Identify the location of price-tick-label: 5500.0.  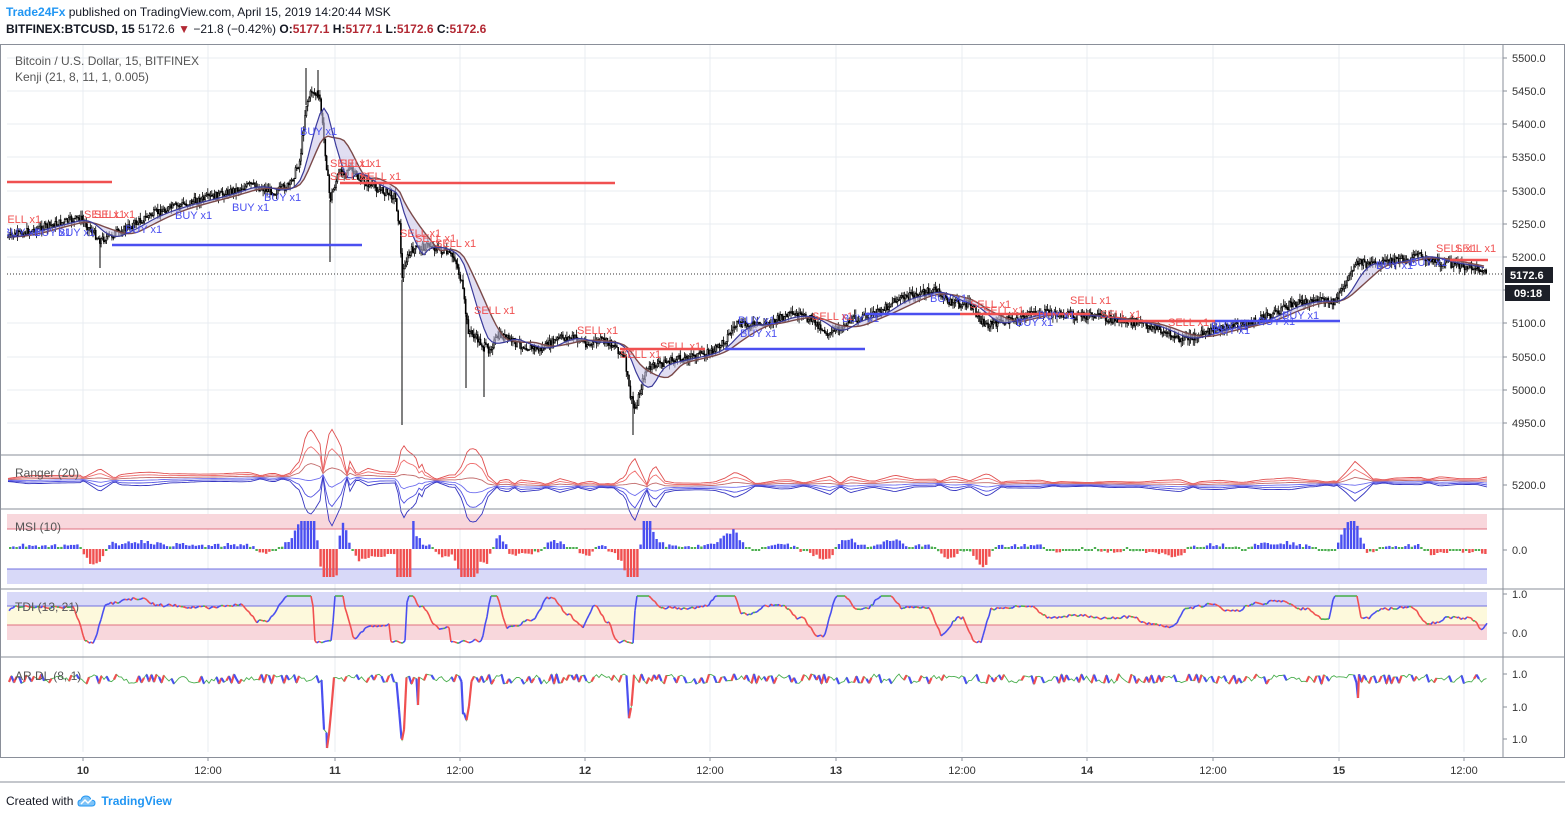
(1529, 59).